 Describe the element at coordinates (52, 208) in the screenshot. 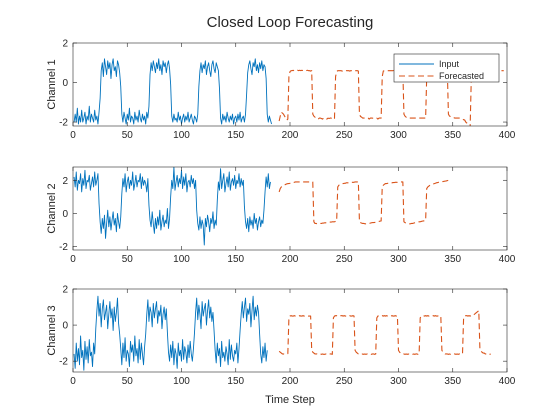

I see `y-axis-label: Channel 2` at that location.